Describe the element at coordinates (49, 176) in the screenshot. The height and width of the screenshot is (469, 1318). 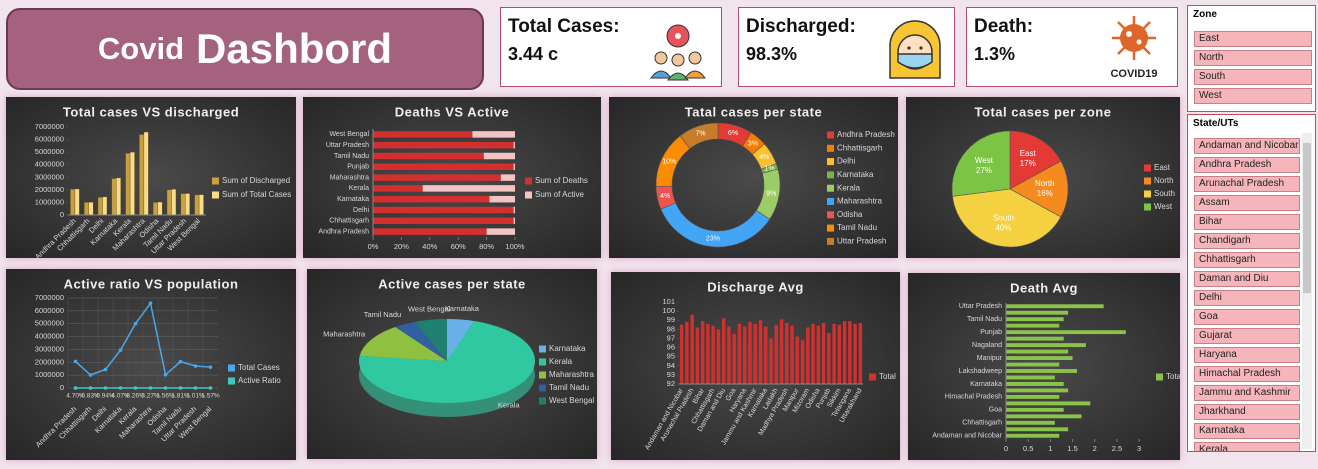
I see `y-tick-label: 3000000` at that location.